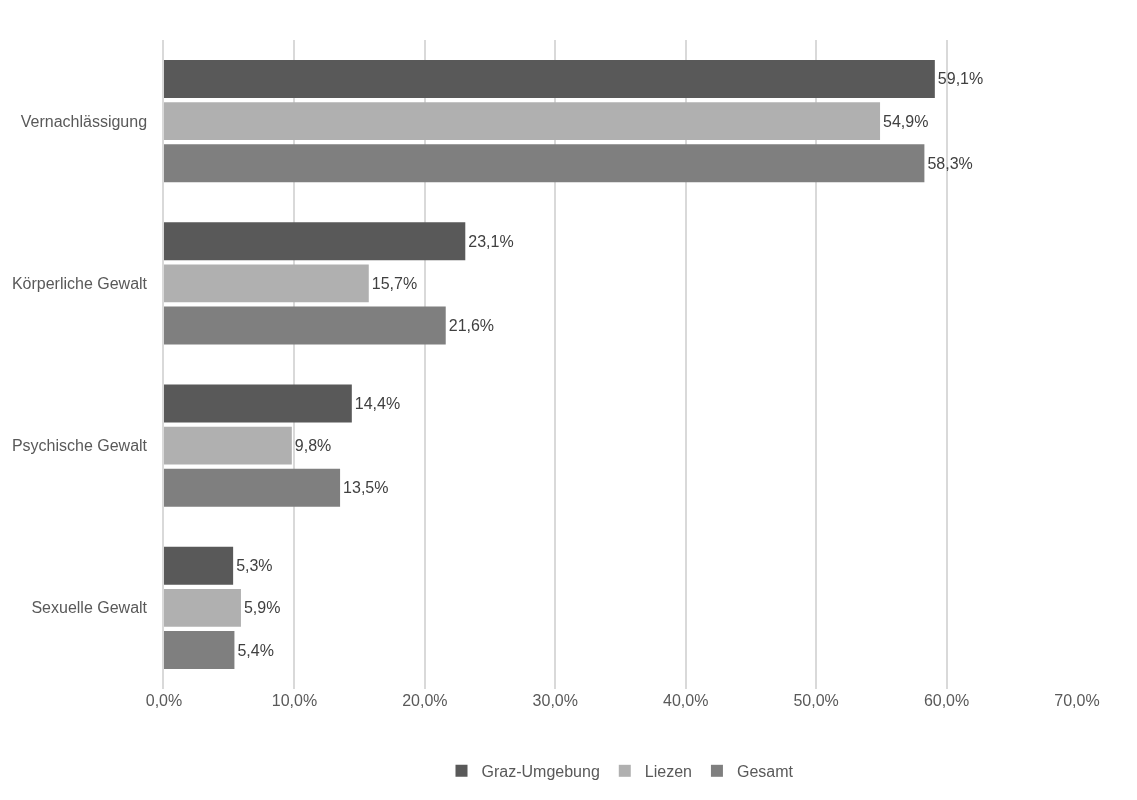 The width and height of the screenshot is (1137, 800). Describe the element at coordinates (668, 772) in the screenshot. I see `legend-label: Liezen` at that location.